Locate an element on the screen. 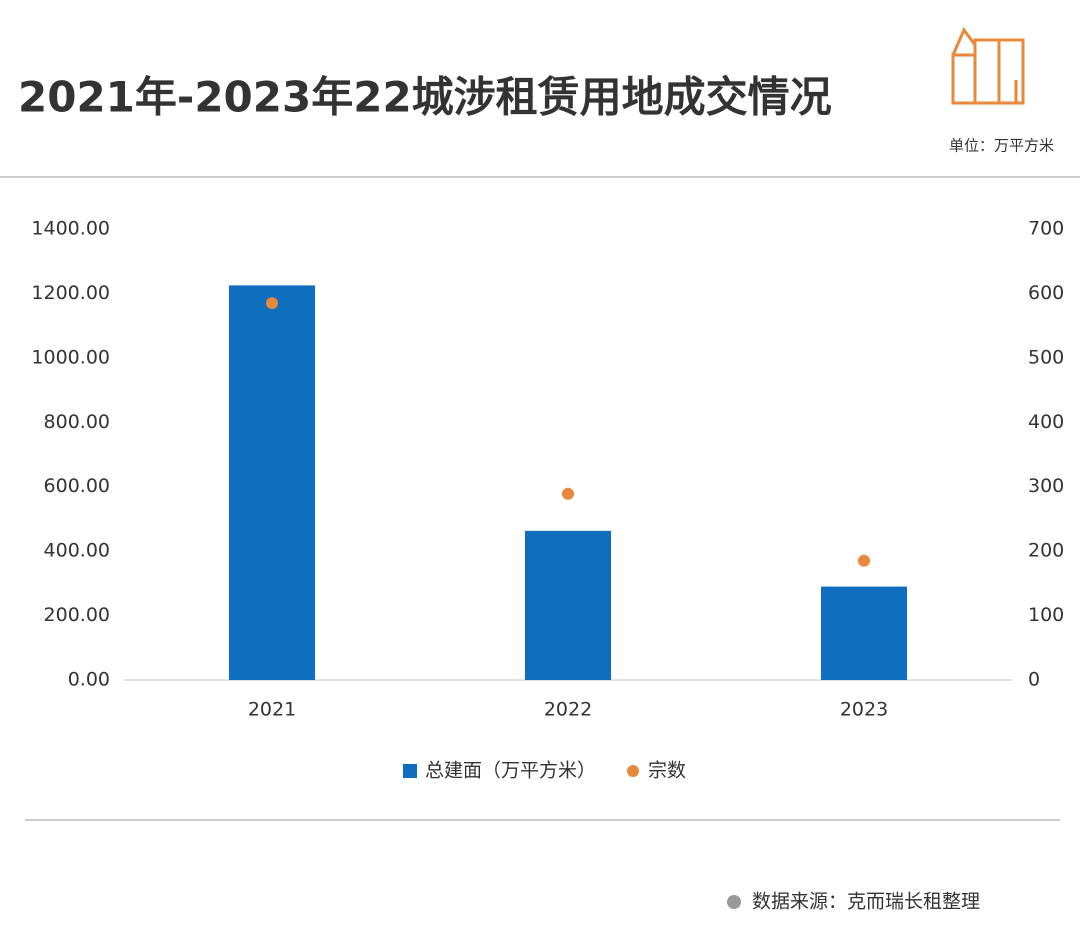  y-tick-label: 800.00 is located at coordinates (77, 422).